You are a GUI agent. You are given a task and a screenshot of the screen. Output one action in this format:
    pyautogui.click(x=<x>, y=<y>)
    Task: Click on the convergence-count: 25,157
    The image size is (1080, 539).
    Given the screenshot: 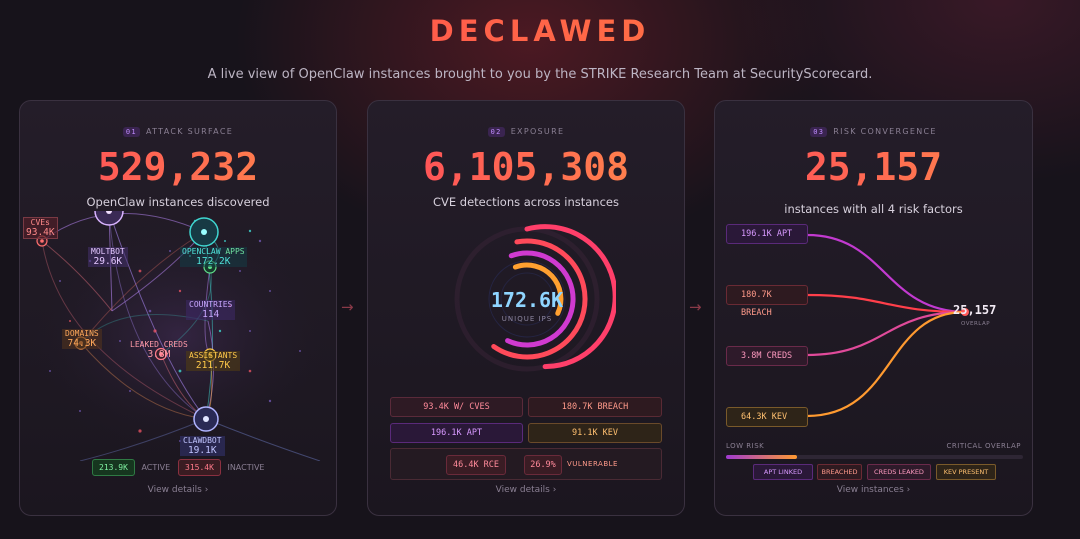 What is the action you would take?
    pyautogui.click(x=873, y=167)
    